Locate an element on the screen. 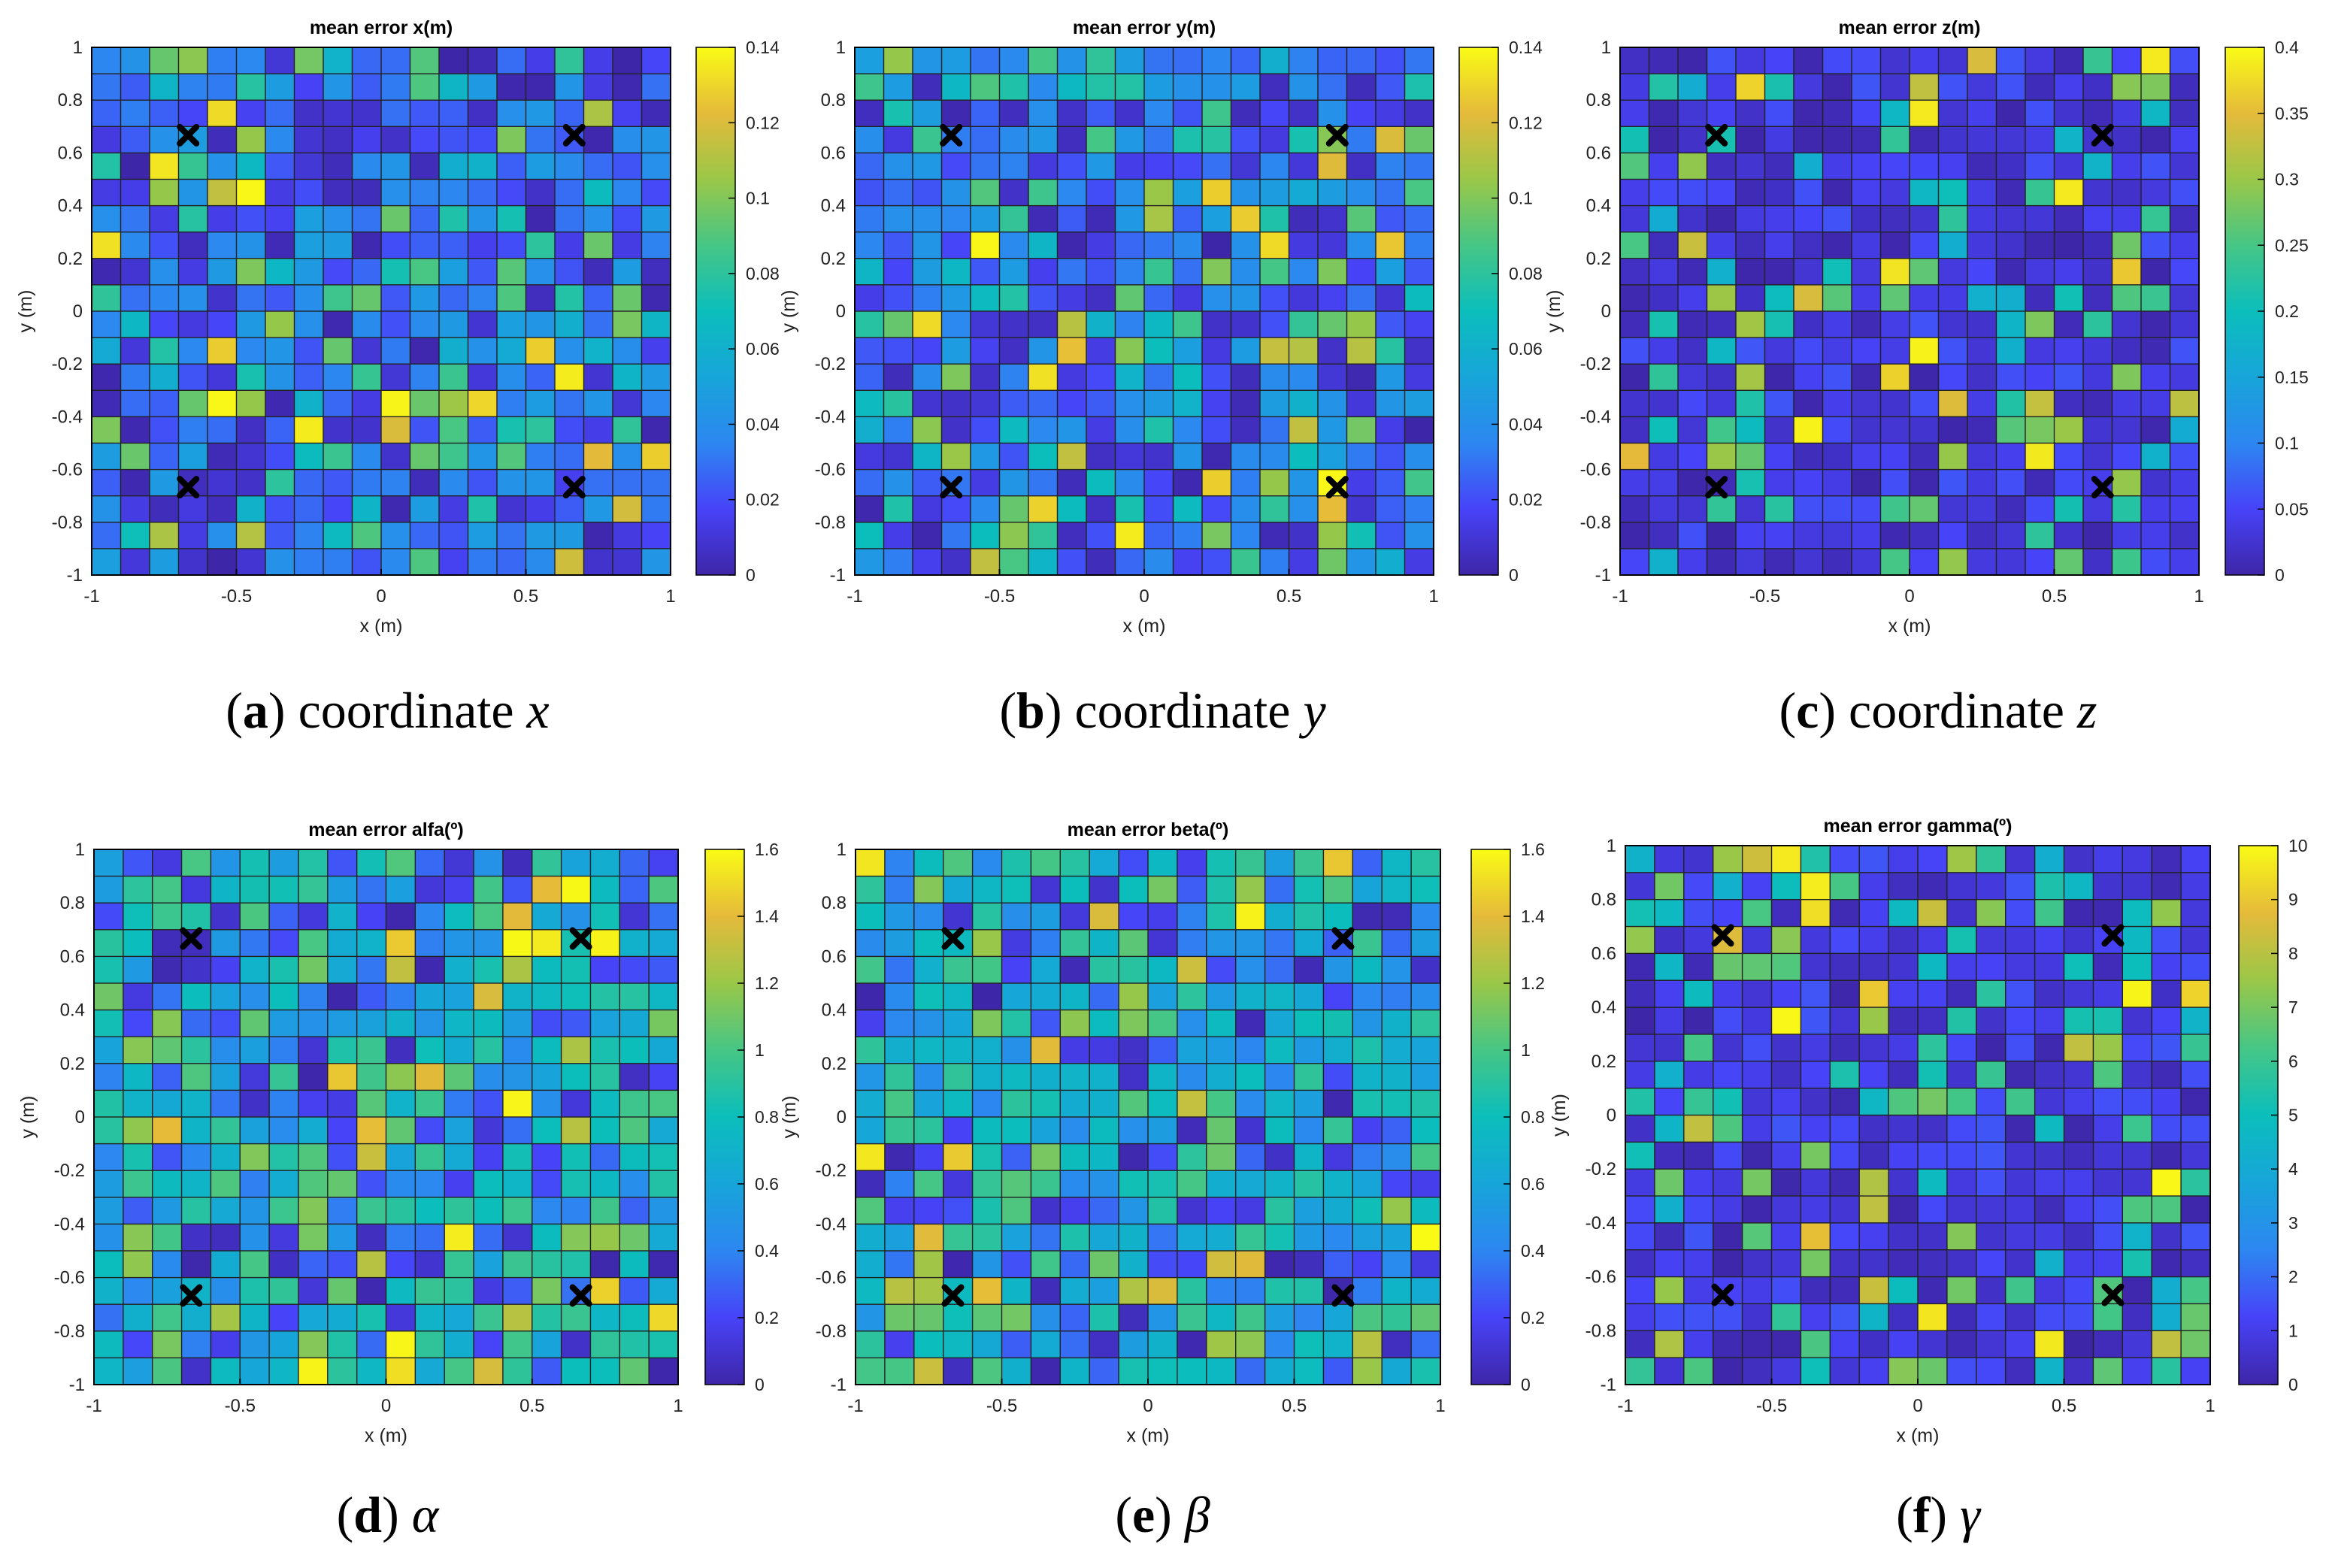 This screenshot has width=2326, height=1568. y-axis-label: y (m) is located at coordinates (25, 311).